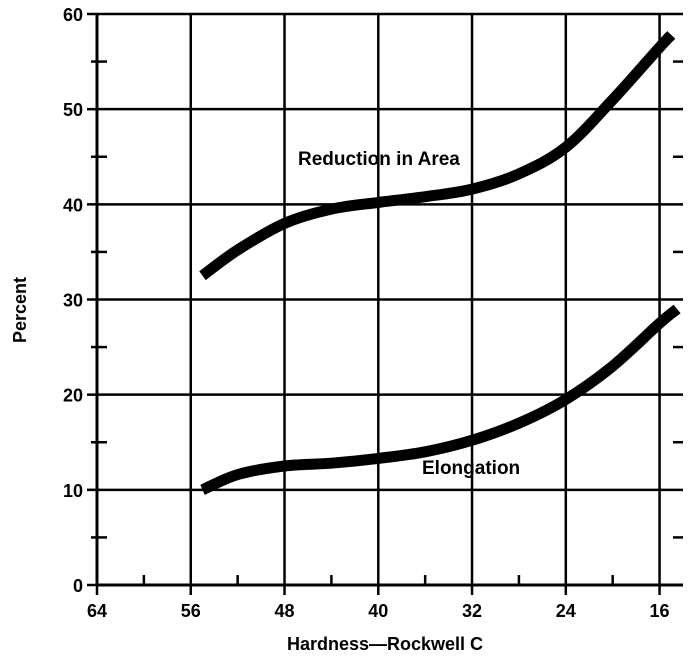  What do you see at coordinates (73, 205) in the screenshot?
I see `y-tick-label: 40` at bounding box center [73, 205].